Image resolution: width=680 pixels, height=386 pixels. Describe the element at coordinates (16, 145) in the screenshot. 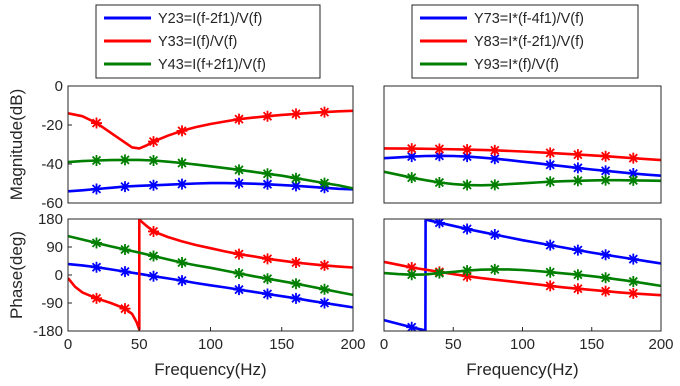

I see `y-axis-label: Magnitude(dB)` at that location.